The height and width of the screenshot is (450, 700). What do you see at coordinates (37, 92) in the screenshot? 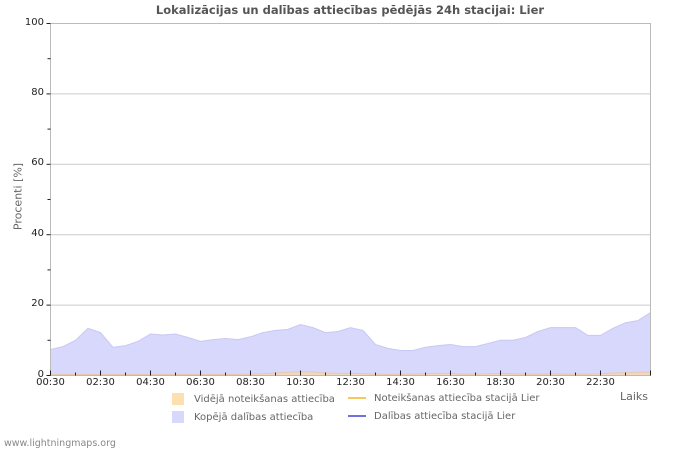
I see `y-tick-label: 80` at bounding box center [37, 92].